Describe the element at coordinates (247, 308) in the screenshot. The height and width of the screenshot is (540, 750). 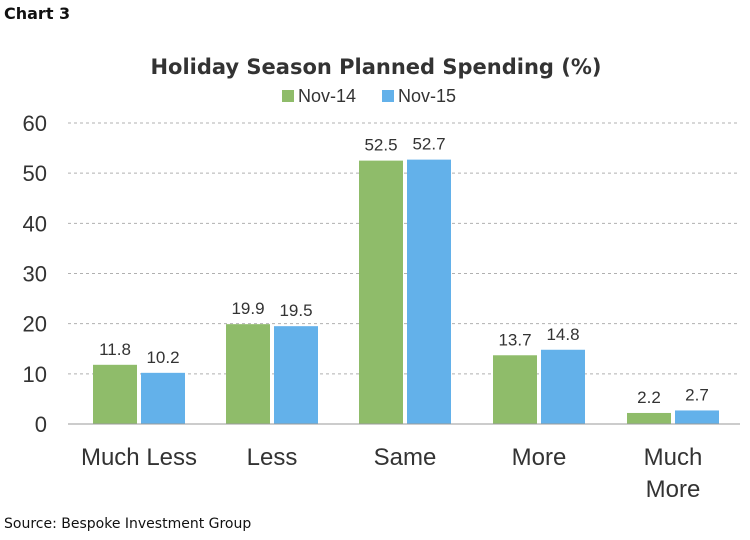
I see `data-label-nov-14-less: 19.9` at that location.